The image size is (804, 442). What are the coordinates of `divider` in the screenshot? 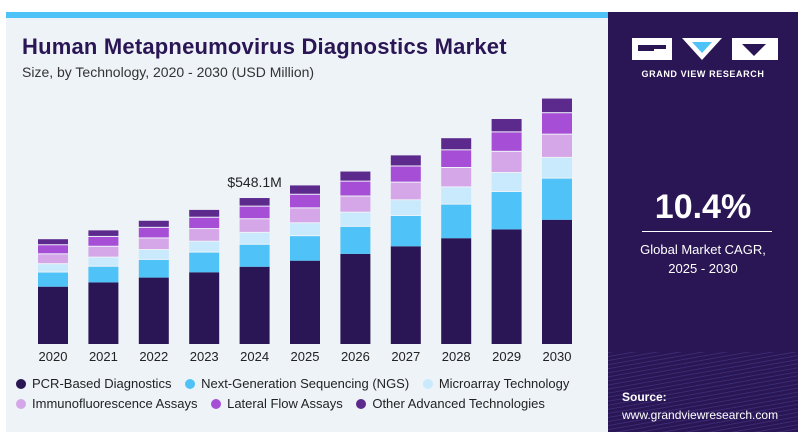 It's located at (707, 231).